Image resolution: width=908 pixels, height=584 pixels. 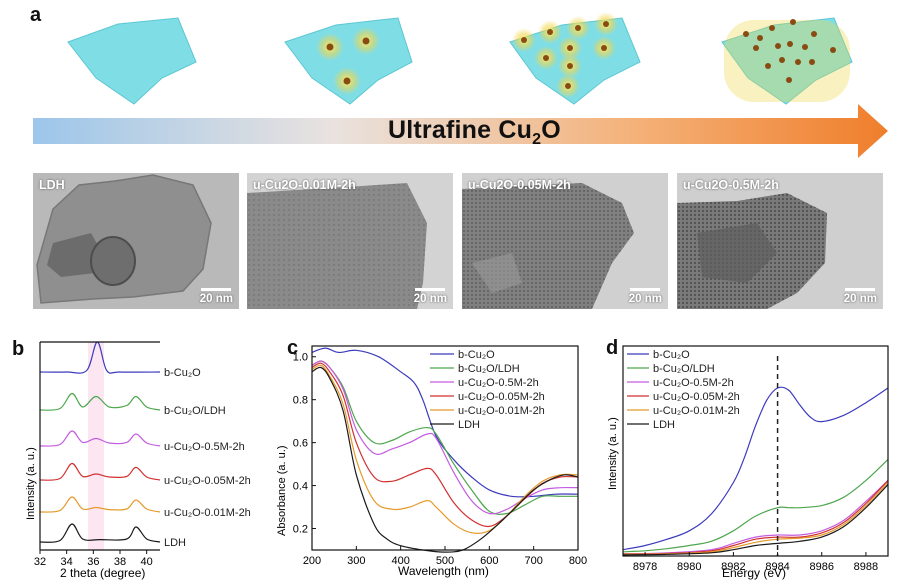 I want to click on cu2o-particles-low, so click(x=348, y=61).